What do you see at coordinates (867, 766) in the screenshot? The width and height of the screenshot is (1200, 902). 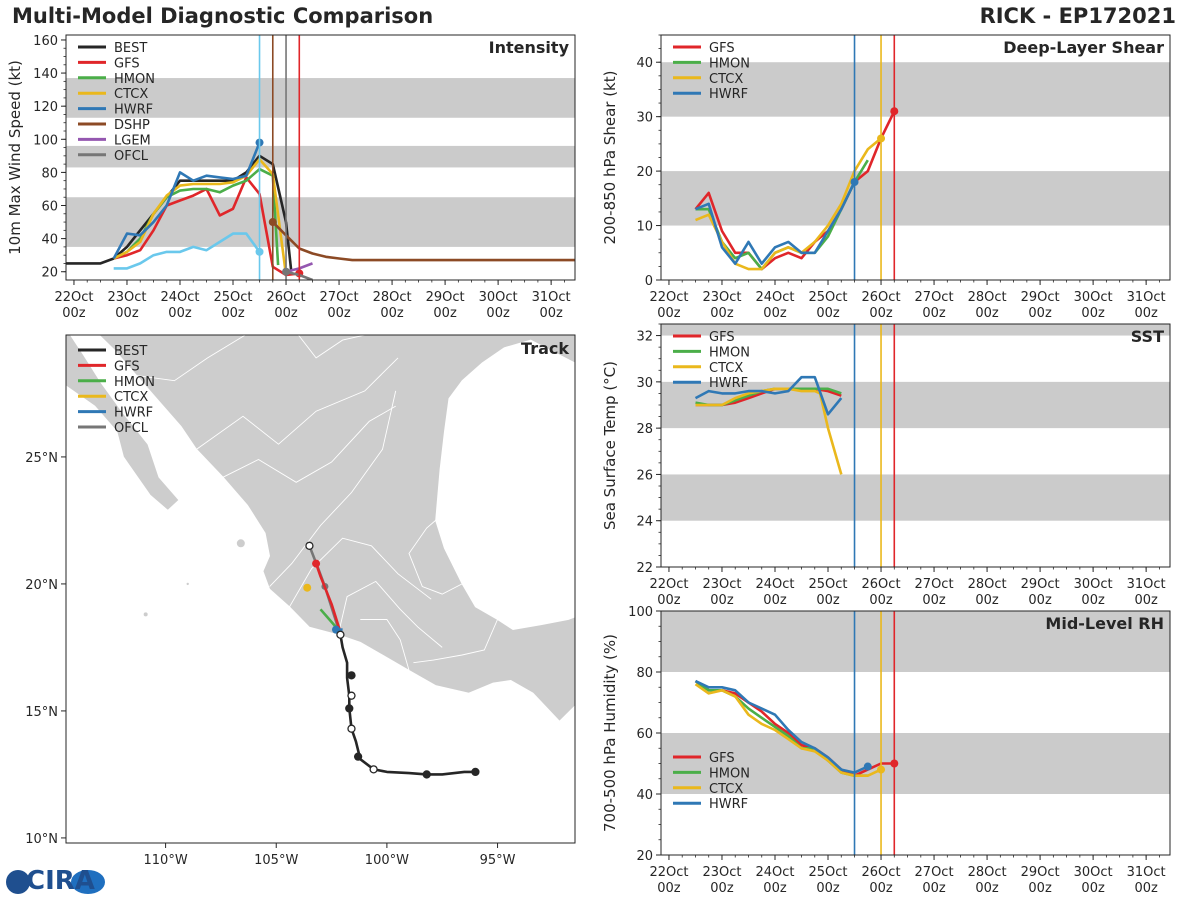 I see `rh-point-hwrf-end` at bounding box center [867, 766].